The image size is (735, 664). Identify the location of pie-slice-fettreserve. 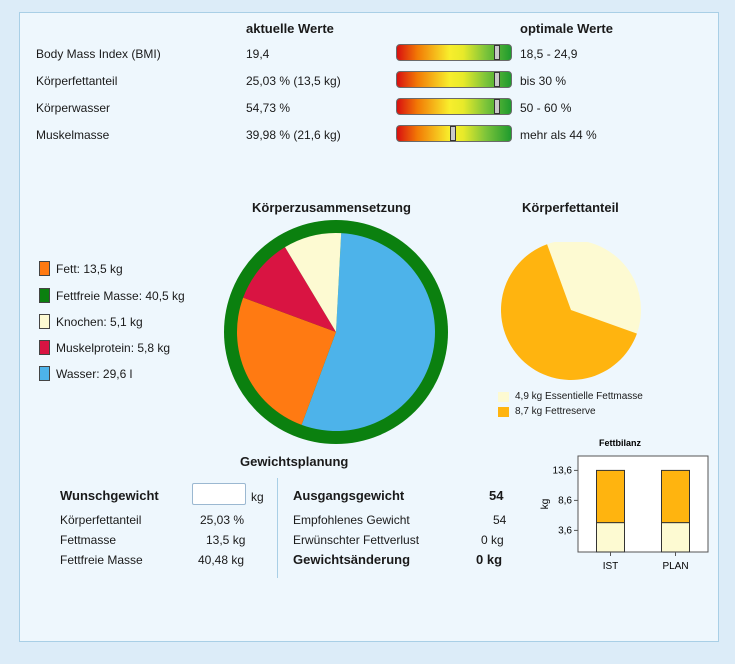
(569, 312).